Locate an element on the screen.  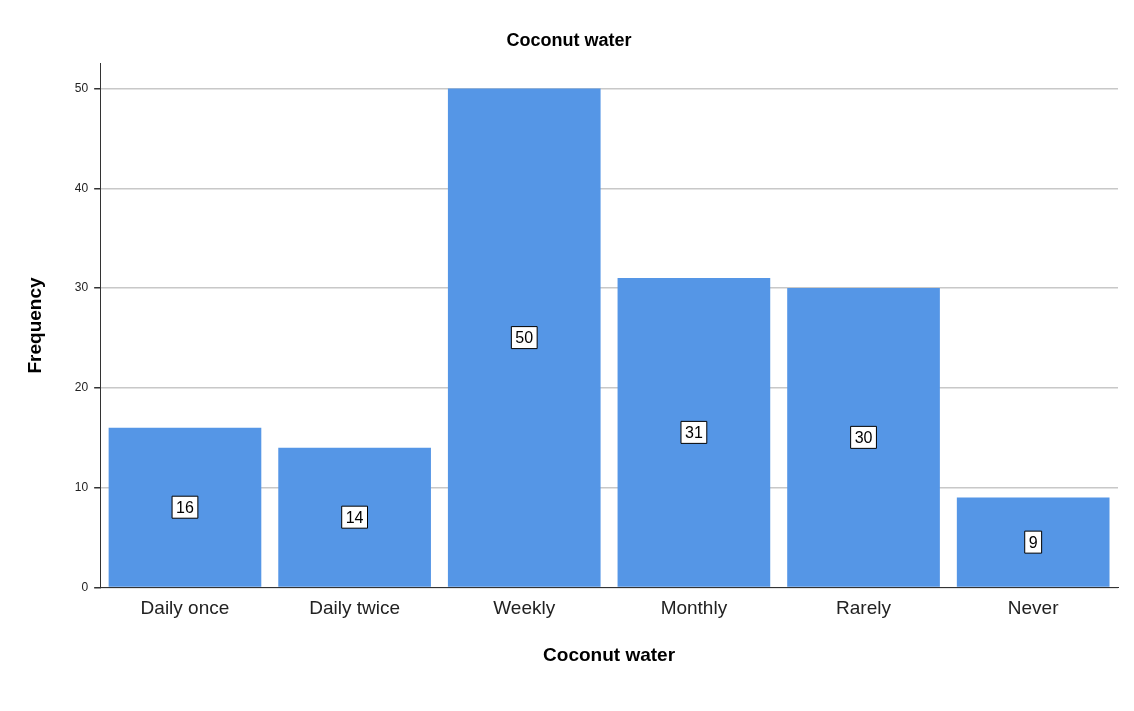
data-label: 14 is located at coordinates (354, 517).